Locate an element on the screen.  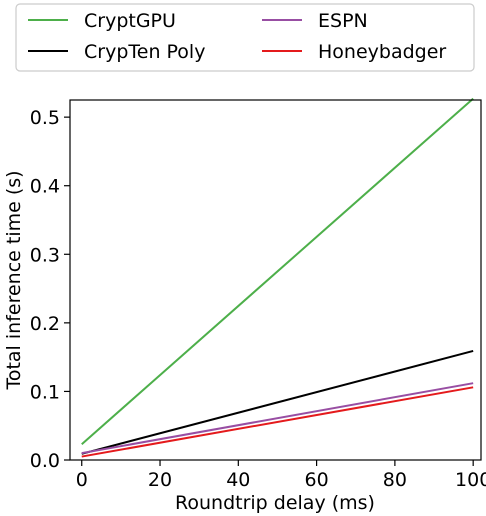
series-line-espn is located at coordinates (277, 418).